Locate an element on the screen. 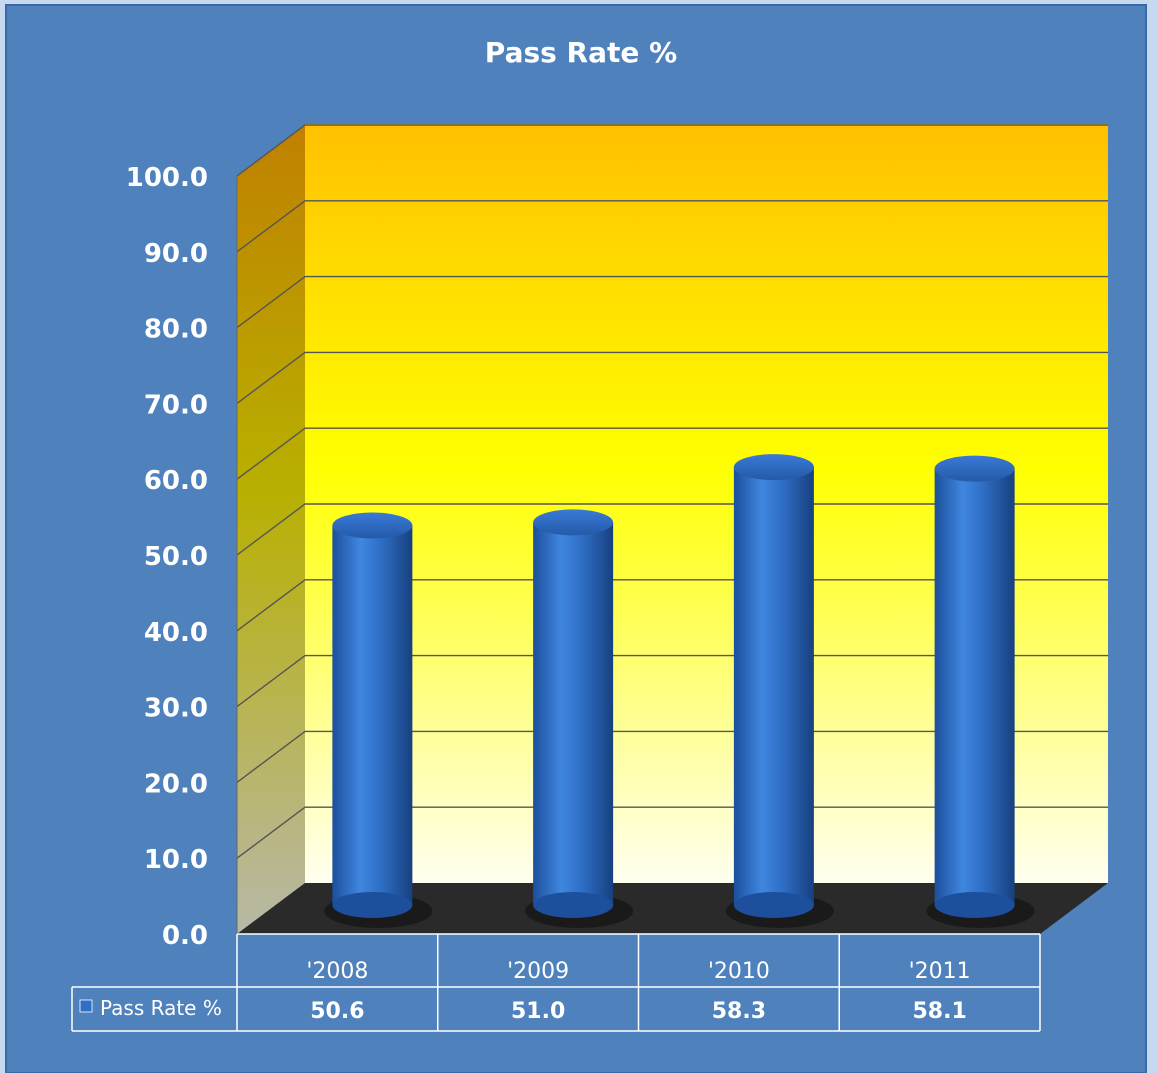  data-table-value: 58.1 is located at coordinates (939, 1011).